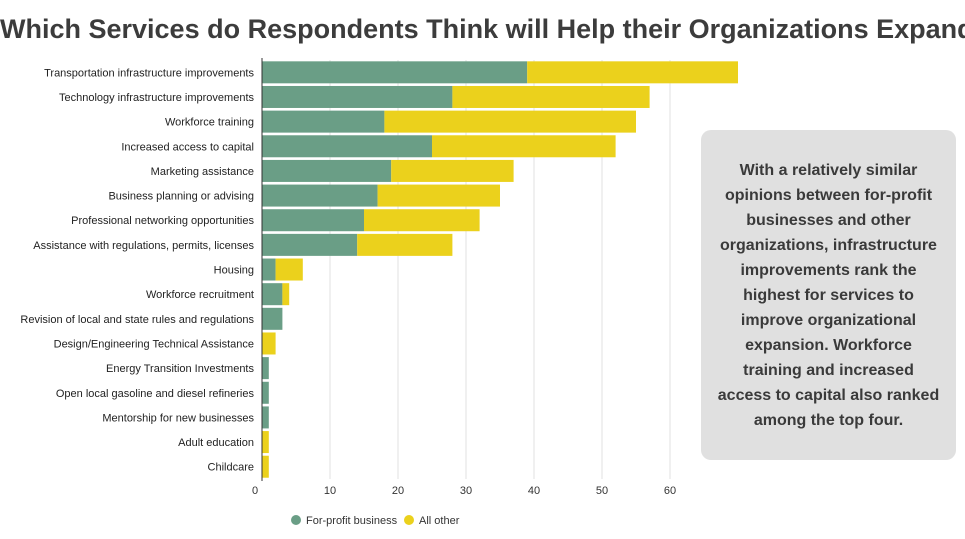  What do you see at coordinates (178, 418) in the screenshot?
I see `category-label: Mentorship for new businesses` at bounding box center [178, 418].